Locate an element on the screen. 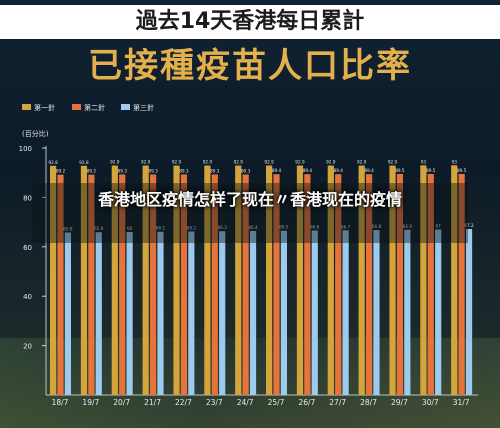  y-tick-label: 60 is located at coordinates (27, 248).